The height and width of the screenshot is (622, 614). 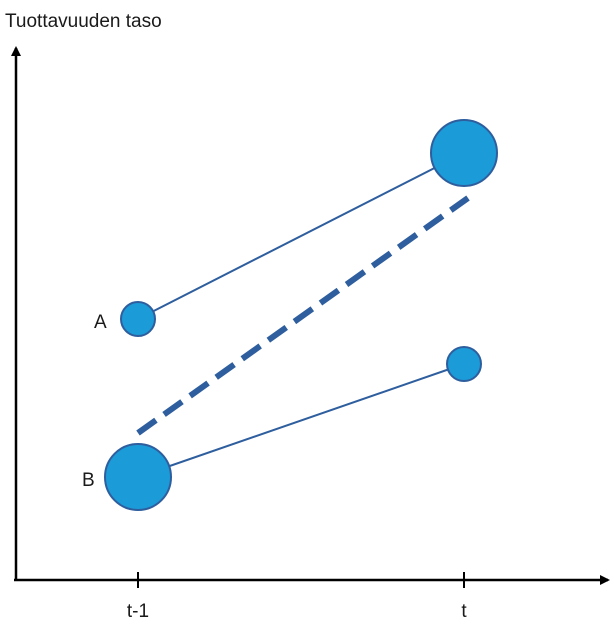 I want to click on series-a-connector, so click(x=301, y=236).